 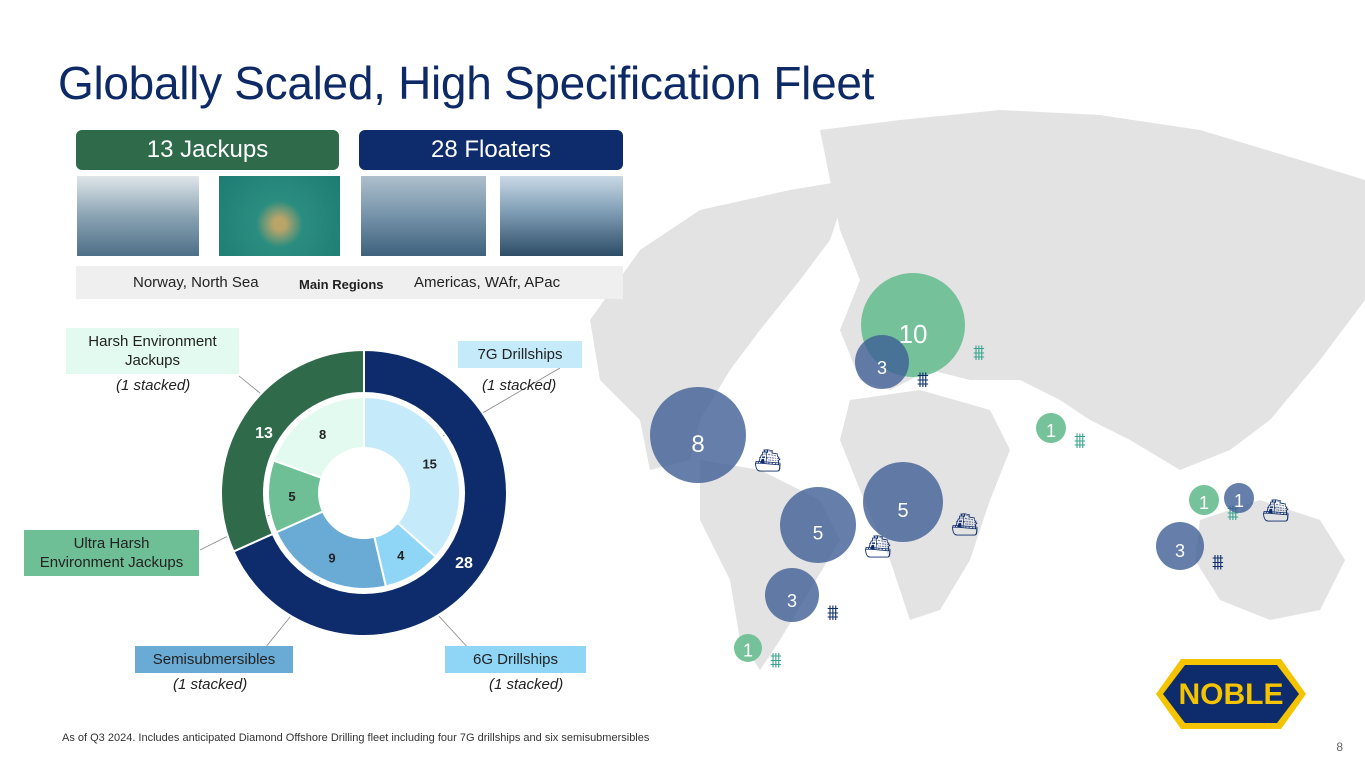 I want to click on page-number: 8, so click(x=1339, y=747).